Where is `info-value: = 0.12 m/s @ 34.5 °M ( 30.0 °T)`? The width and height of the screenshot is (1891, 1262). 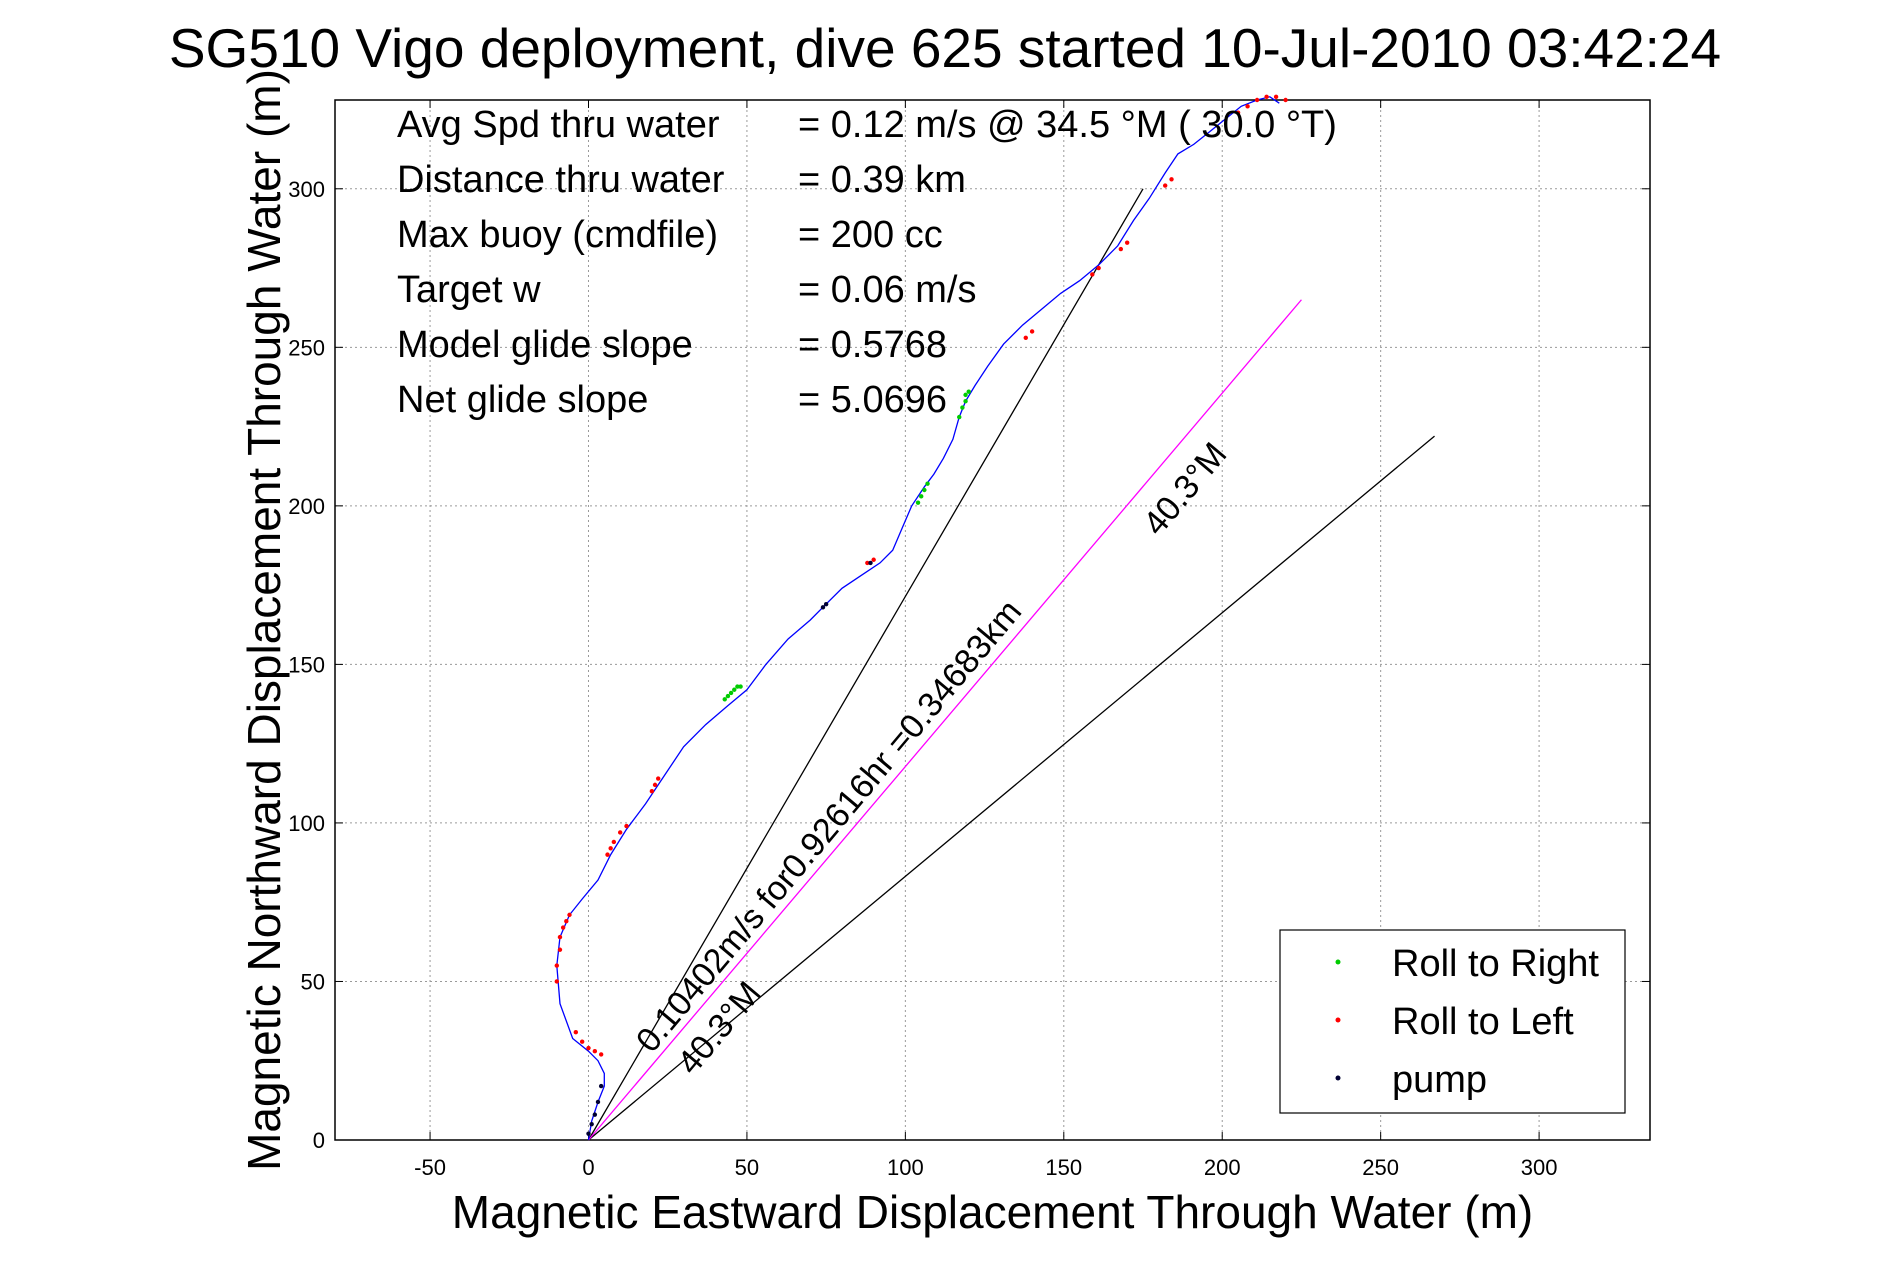 info-value: = 0.12 m/s @ 34.5 °M ( 30.0 °T) is located at coordinates (1067, 125).